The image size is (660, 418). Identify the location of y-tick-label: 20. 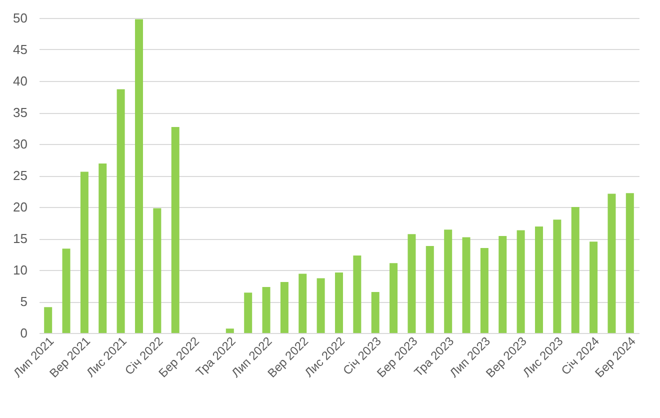
(20, 207).